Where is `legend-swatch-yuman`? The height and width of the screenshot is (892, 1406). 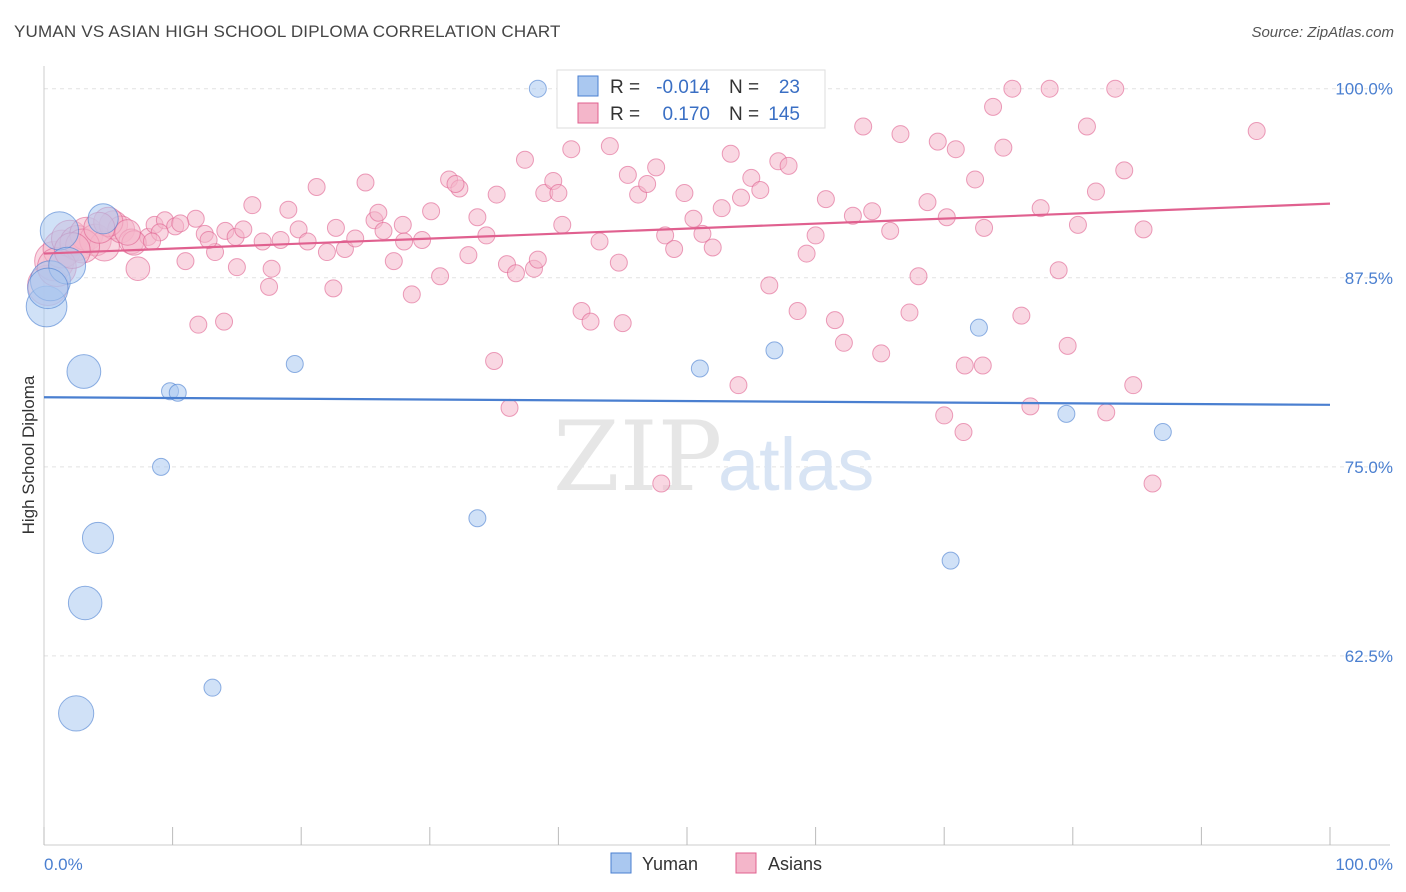
legend-swatch-yuman is located at coordinates (588, 86).